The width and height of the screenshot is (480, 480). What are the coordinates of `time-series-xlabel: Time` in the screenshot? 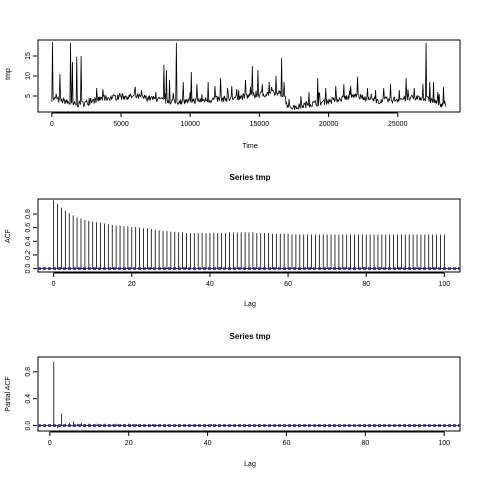 It's located at (249, 146).